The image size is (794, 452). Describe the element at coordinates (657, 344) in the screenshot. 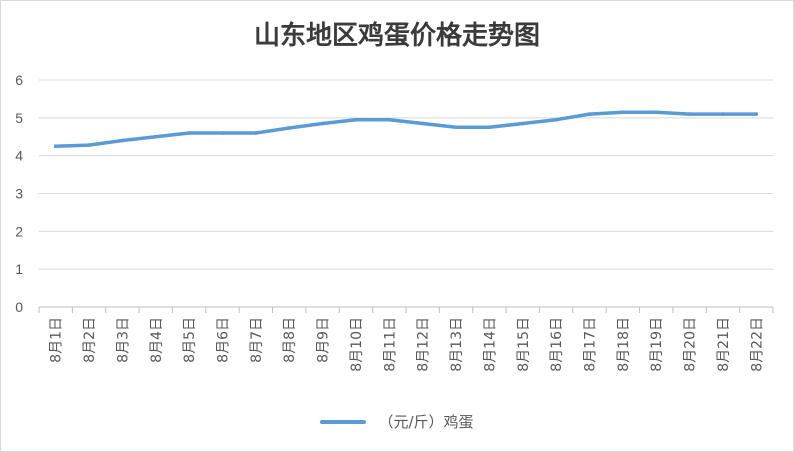

I see `x-tick-label: 8月19日` at that location.